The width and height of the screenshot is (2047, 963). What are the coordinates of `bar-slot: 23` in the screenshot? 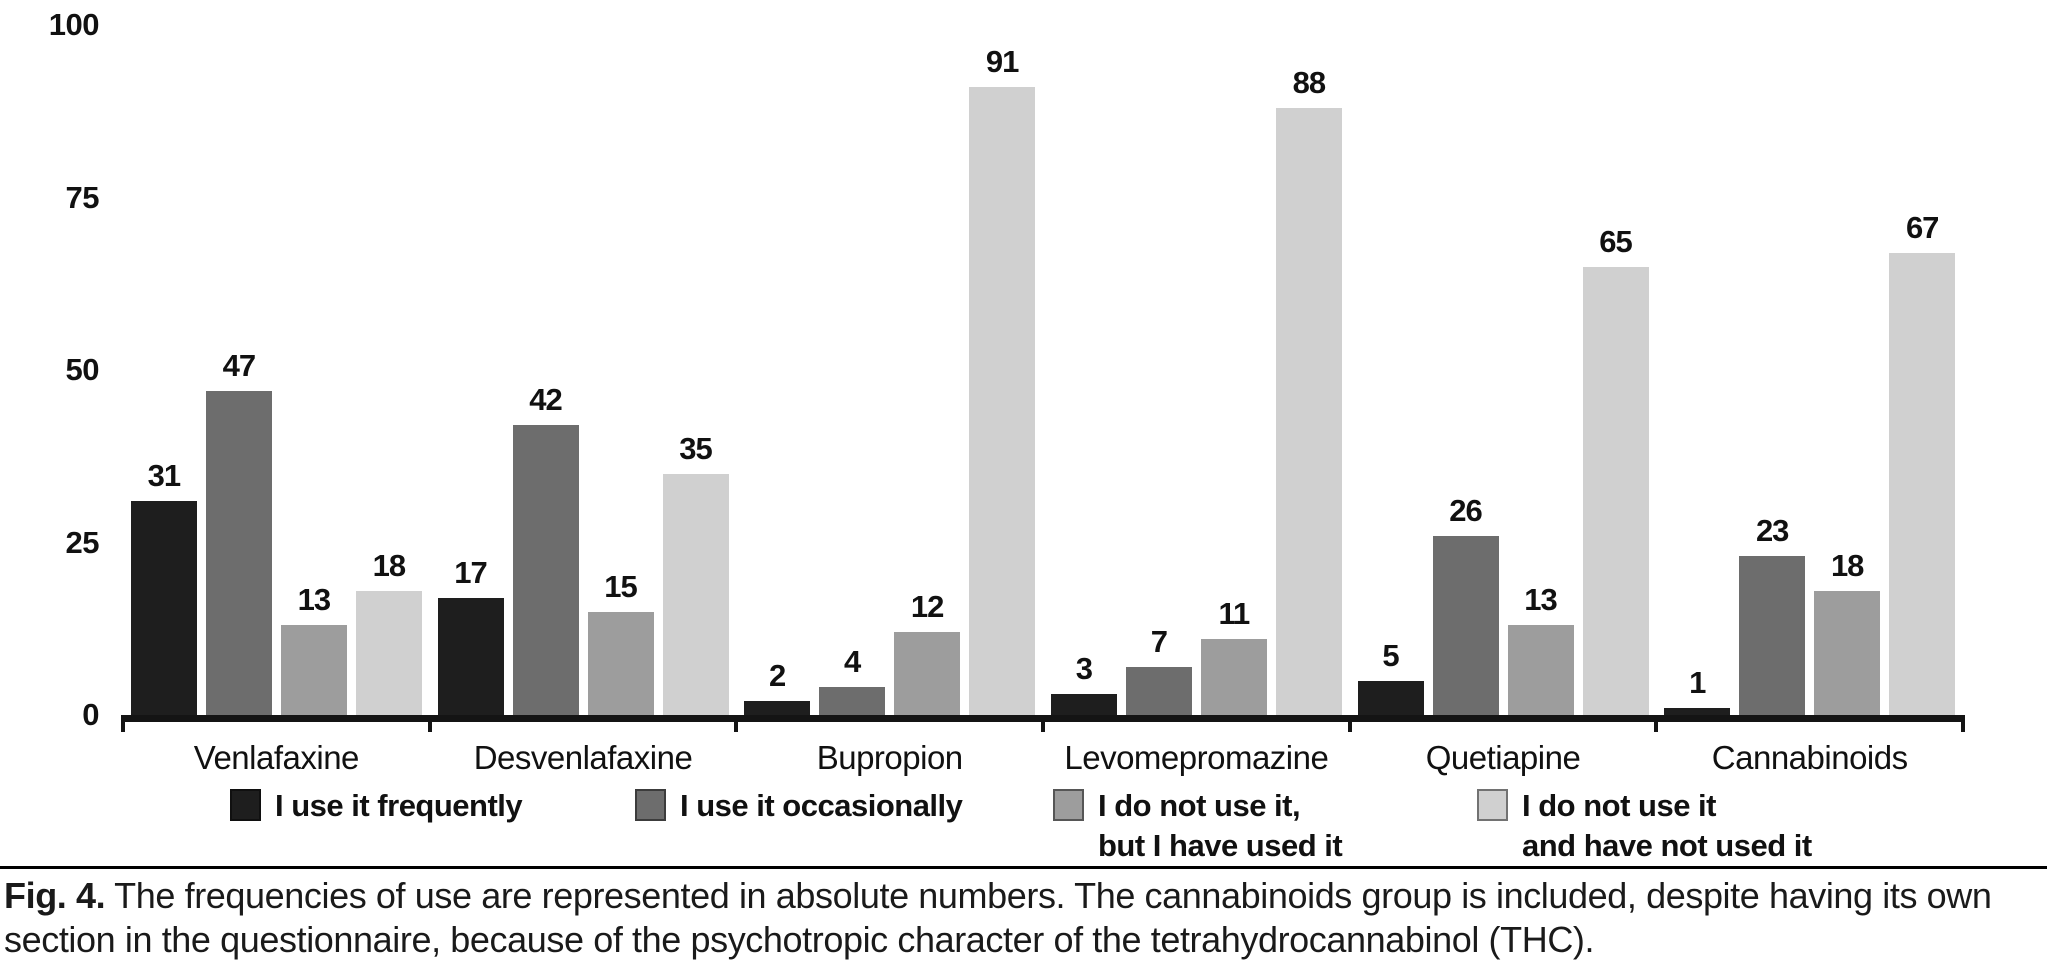 It's located at (1772, 614).